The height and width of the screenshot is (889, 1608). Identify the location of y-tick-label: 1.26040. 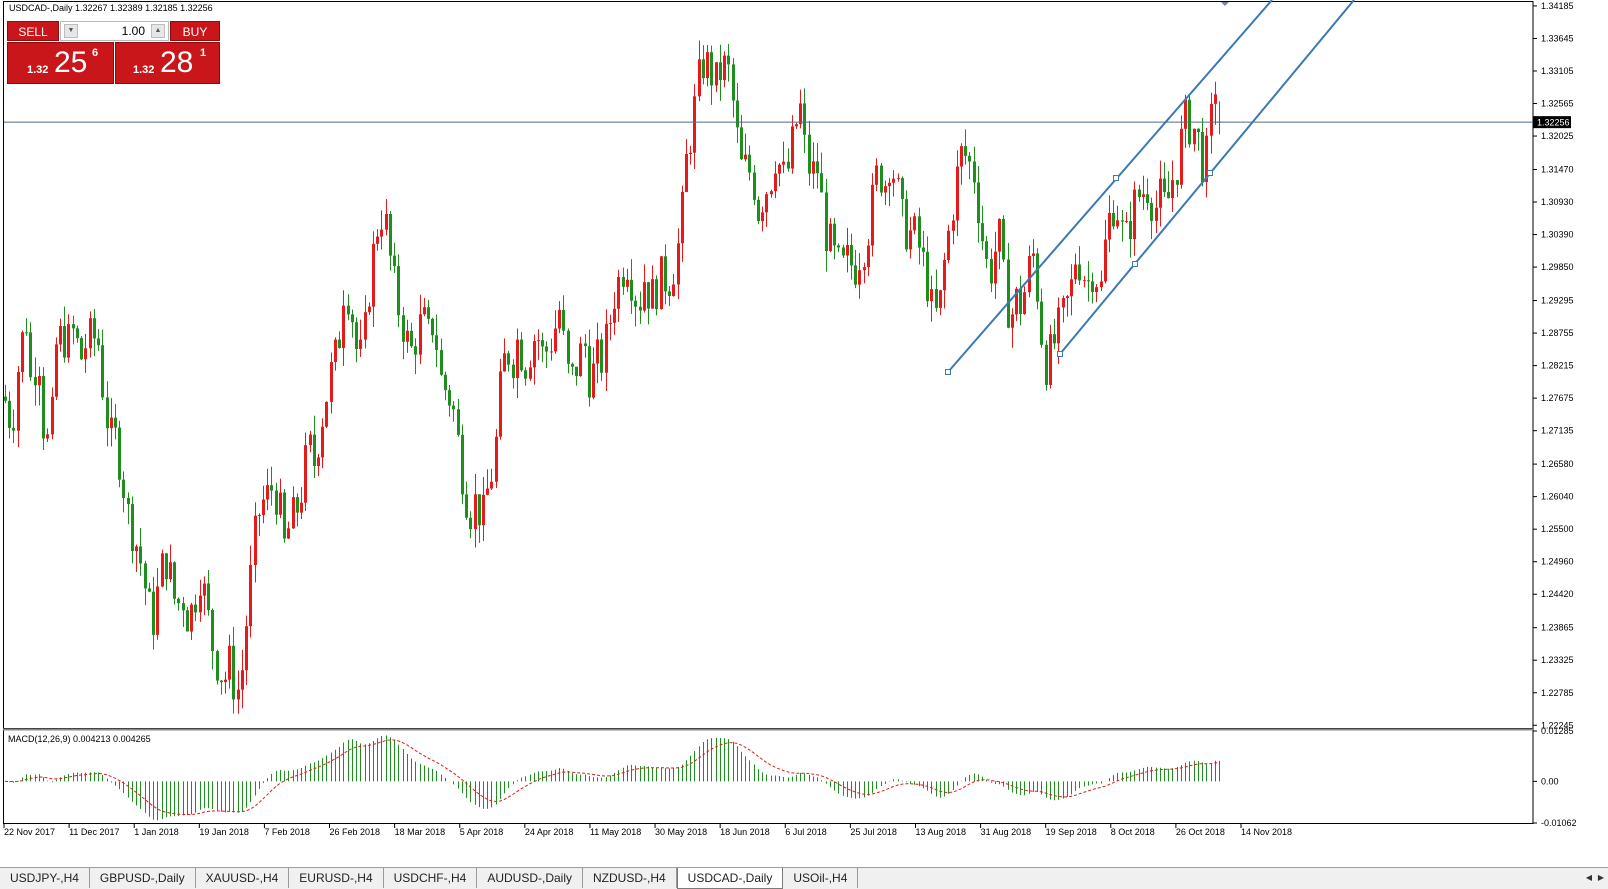
(1557, 497).